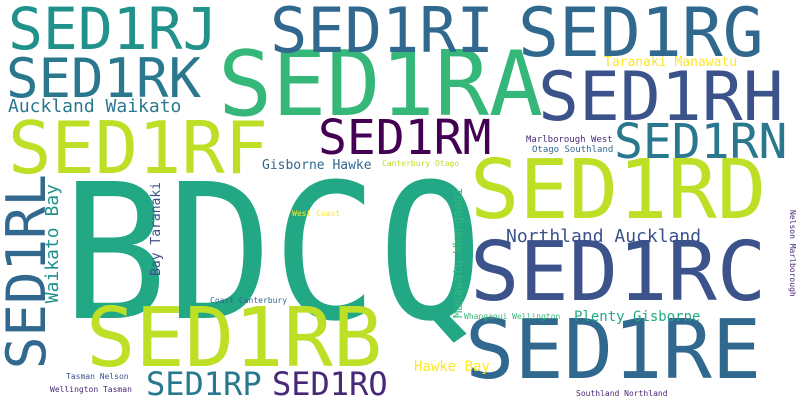  Describe the element at coordinates (573, 150) in the screenshot. I see `word-otago-southland: Otago Southland` at that location.